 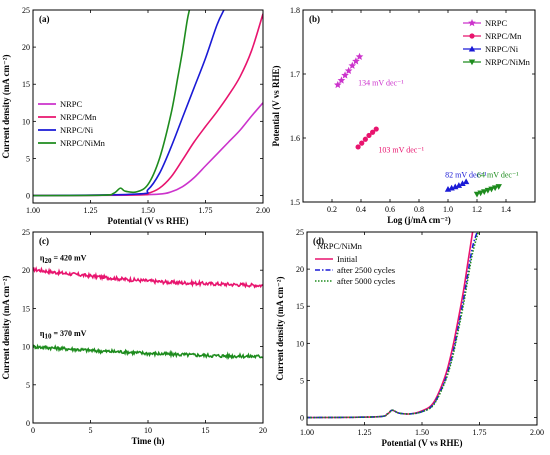 I want to click on y-tick-label: 1.8, so click(x=295, y=10).